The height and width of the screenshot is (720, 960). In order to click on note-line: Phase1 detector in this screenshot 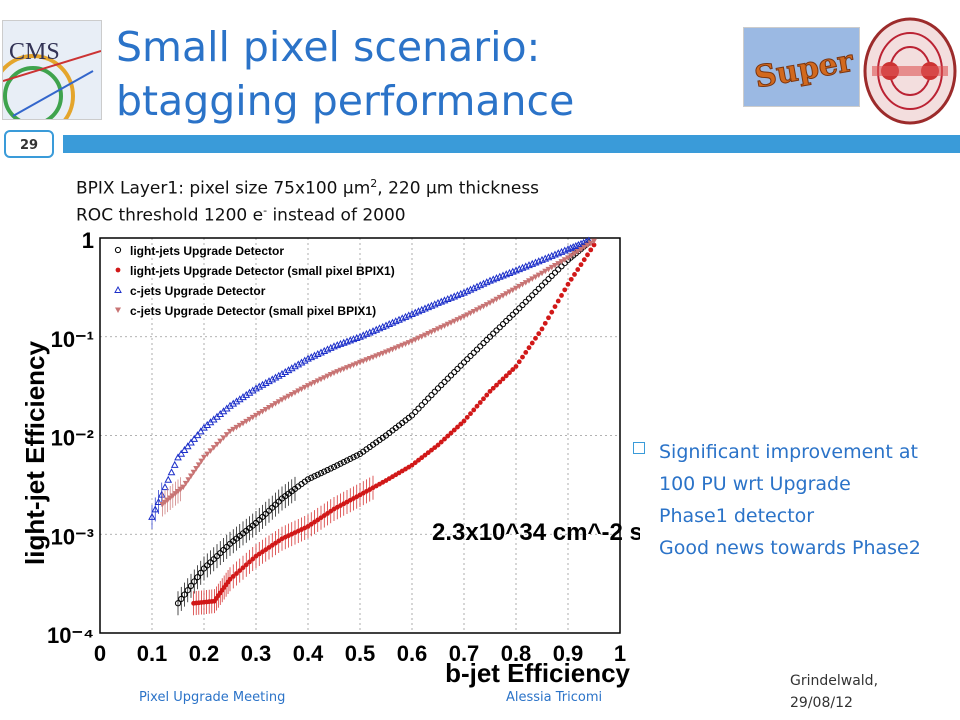, I will do `click(737, 516)`.